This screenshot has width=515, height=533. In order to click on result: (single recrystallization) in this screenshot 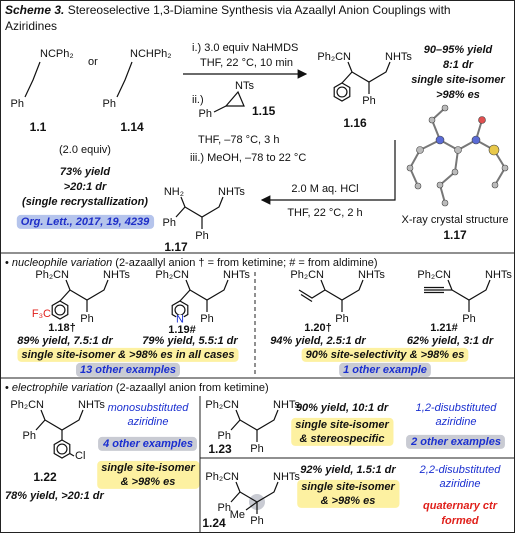, I will do `click(85, 202)`.